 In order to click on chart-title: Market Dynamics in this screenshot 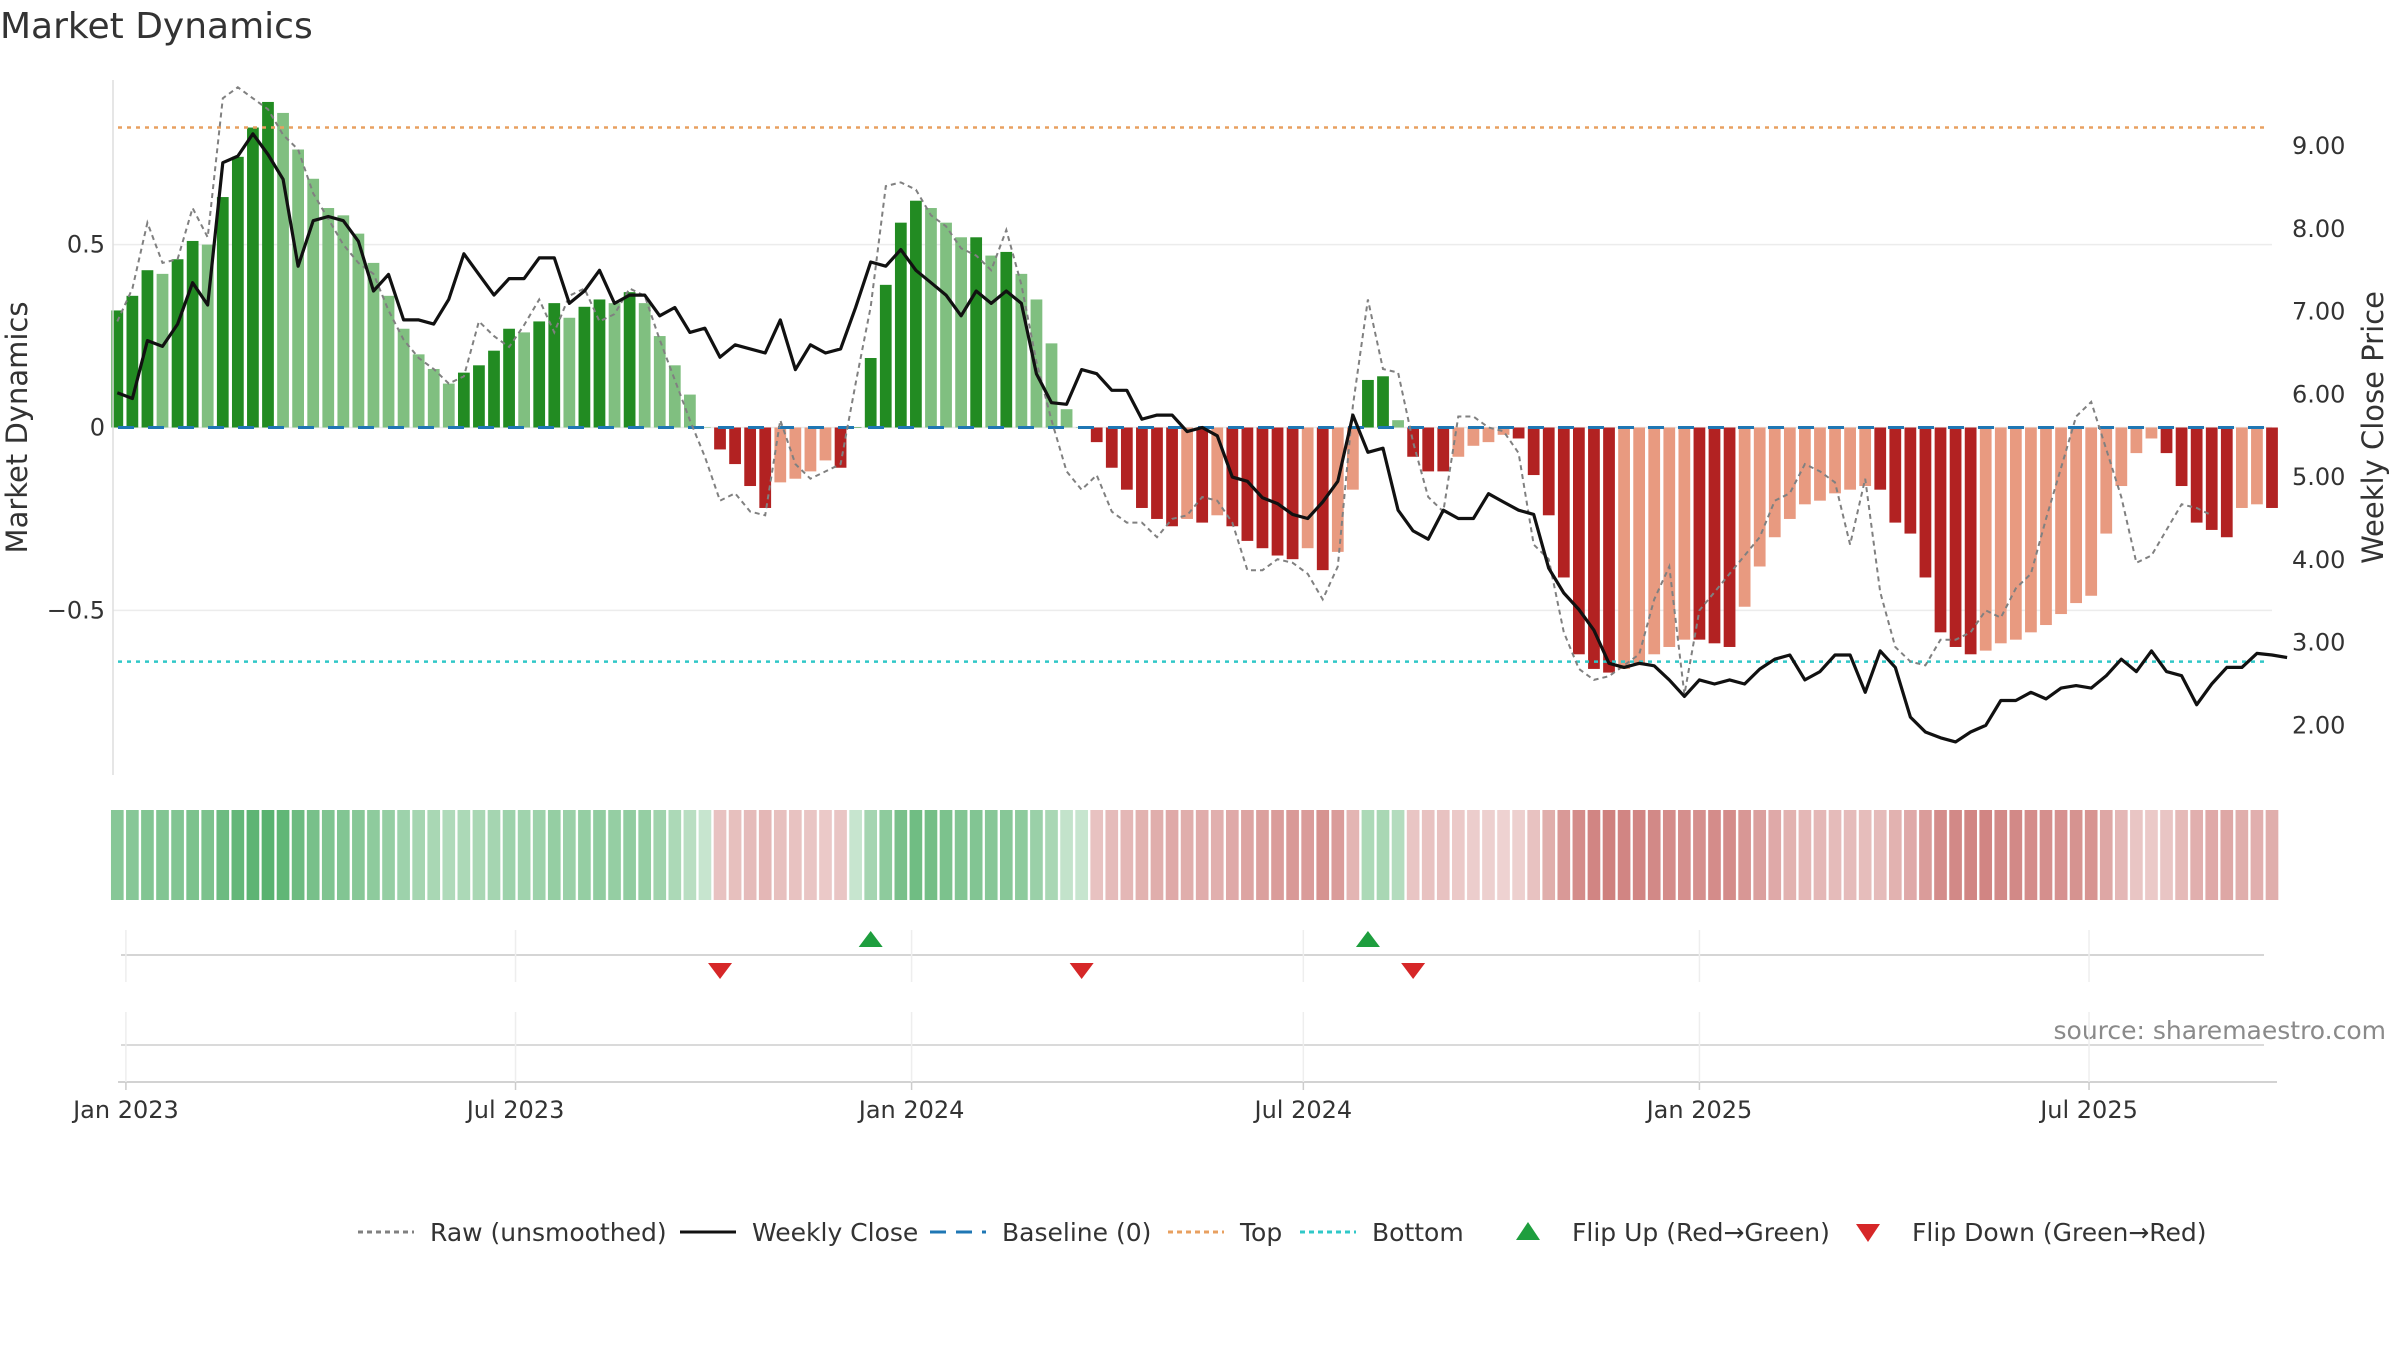, I will do `click(156, 26)`.